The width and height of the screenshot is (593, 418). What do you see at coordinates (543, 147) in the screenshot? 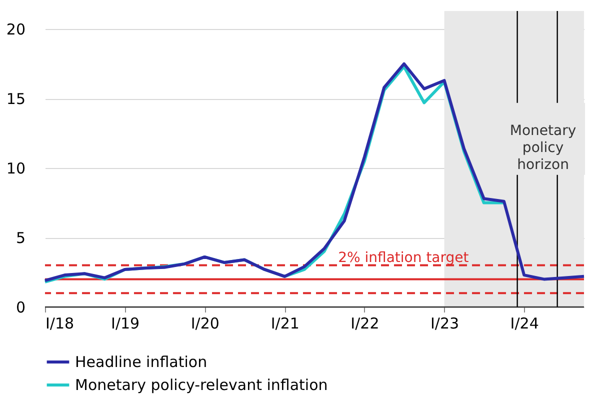
I see `annotation: Monetary policy horizon` at bounding box center [543, 147].